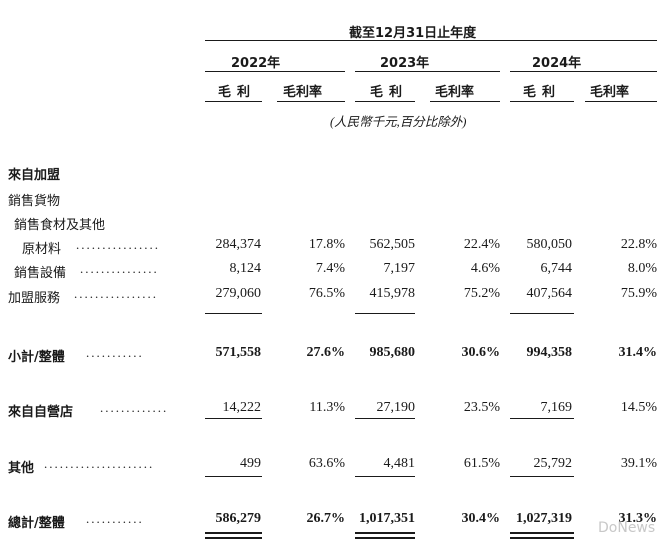 Image resolution: width=667 pixels, height=552 pixels. What do you see at coordinates (238, 352) in the screenshot?
I see `cell: 571,558` at bounding box center [238, 352].